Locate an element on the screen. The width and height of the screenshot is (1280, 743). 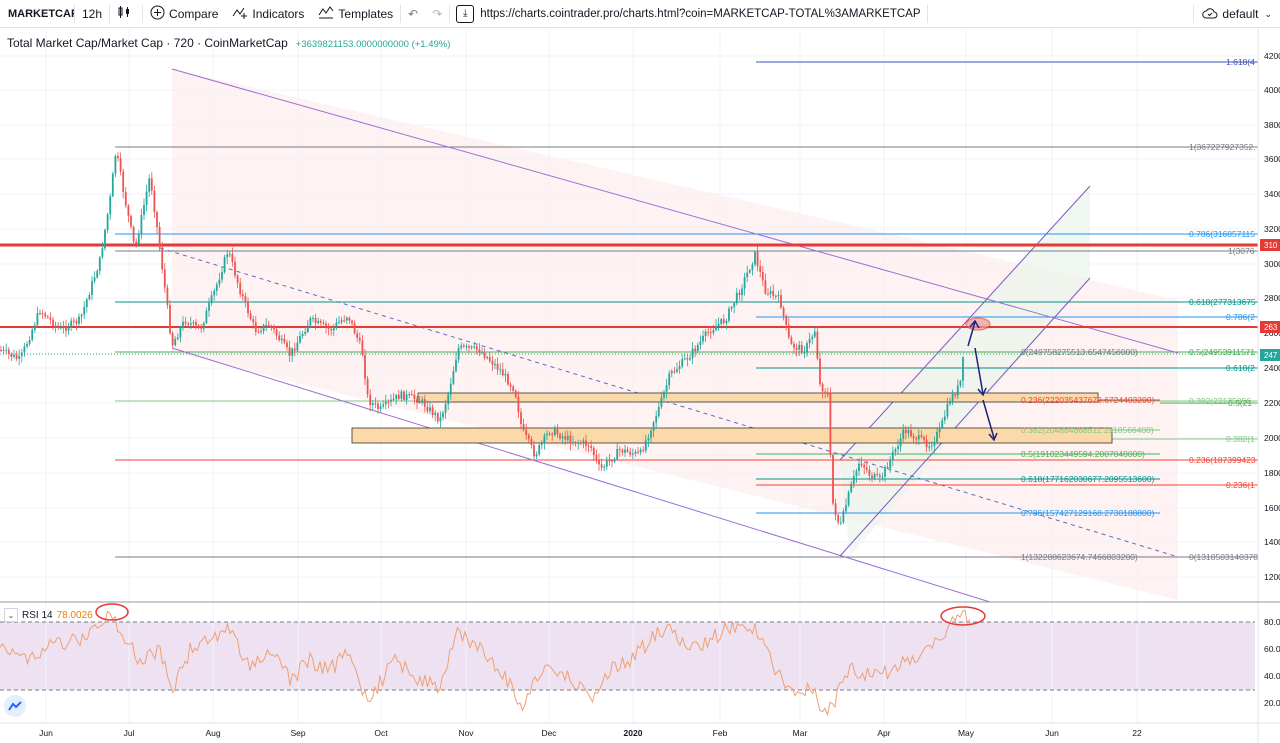
interval-button: 12h is located at coordinates (92, 13).